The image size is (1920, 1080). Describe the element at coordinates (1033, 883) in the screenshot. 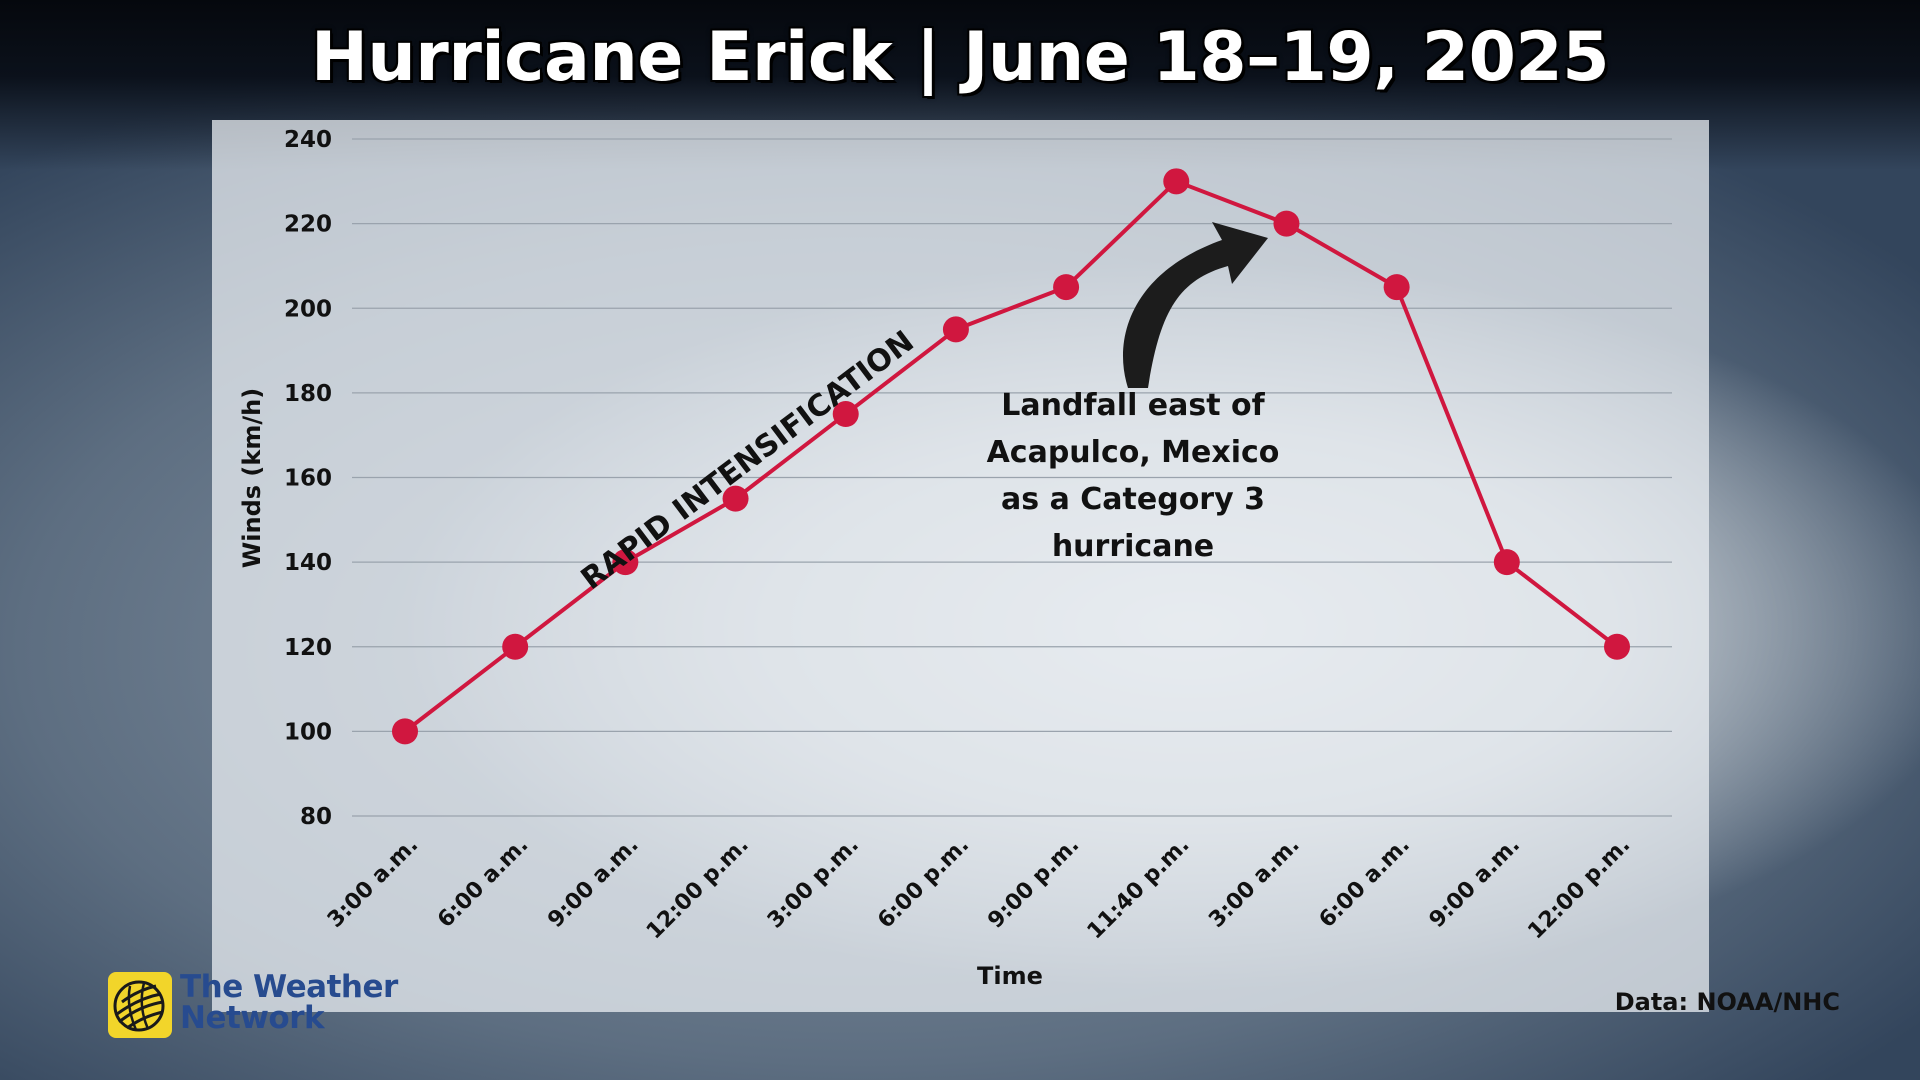

I see `x-tick-label: 9:00 p.m.` at that location.